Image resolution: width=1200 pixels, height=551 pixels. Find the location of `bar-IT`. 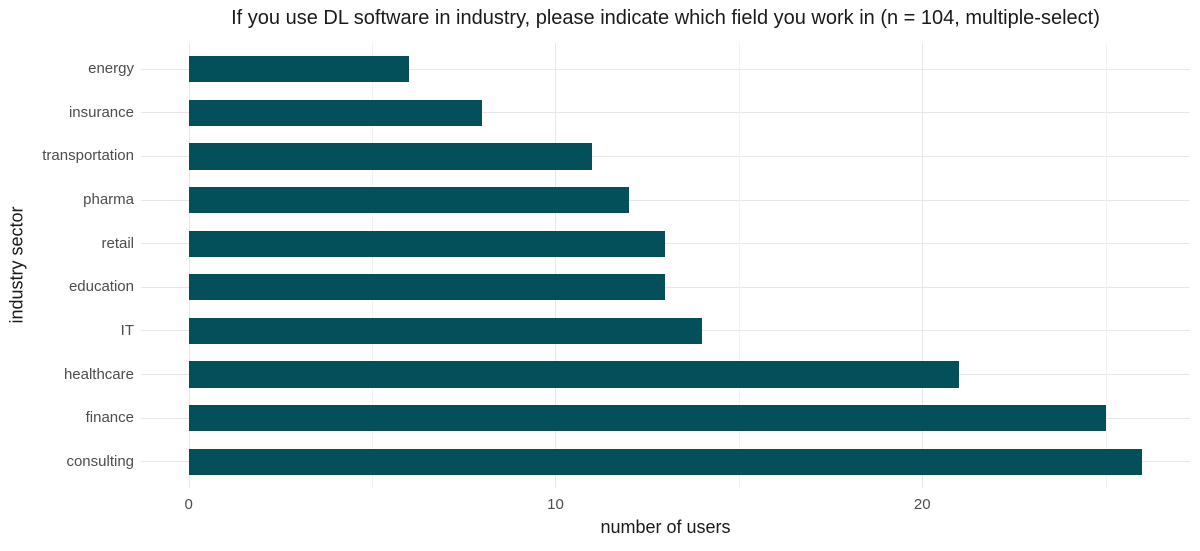

bar-IT is located at coordinates (445, 331).